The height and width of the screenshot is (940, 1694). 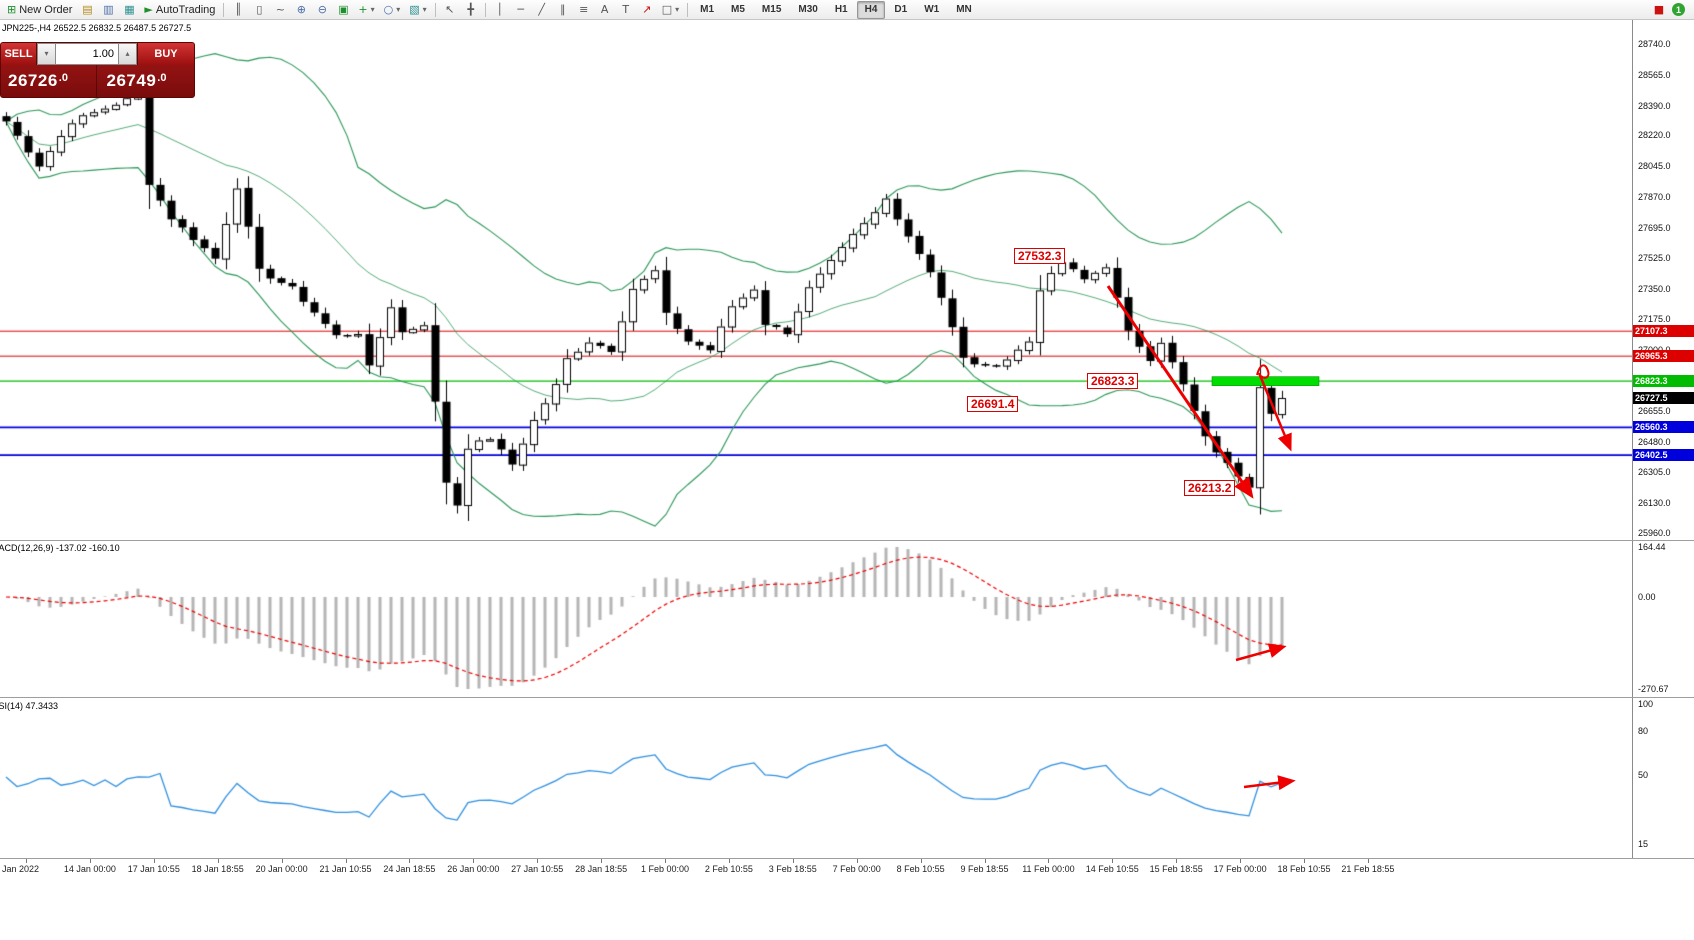 What do you see at coordinates (1240, 869) in the screenshot?
I see `time-axis-label: 17 Feb 00:00` at bounding box center [1240, 869].